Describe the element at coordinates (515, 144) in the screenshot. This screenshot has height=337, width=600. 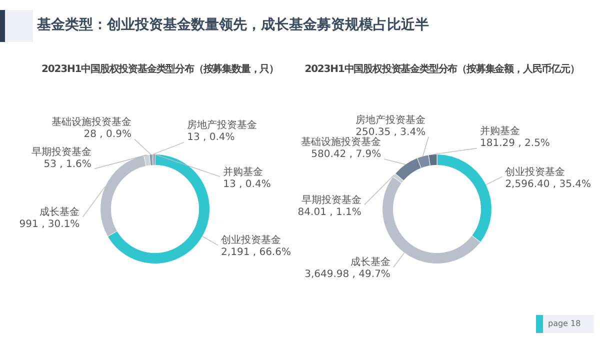
I see `data-label: 181.29 , 2.5%` at that location.